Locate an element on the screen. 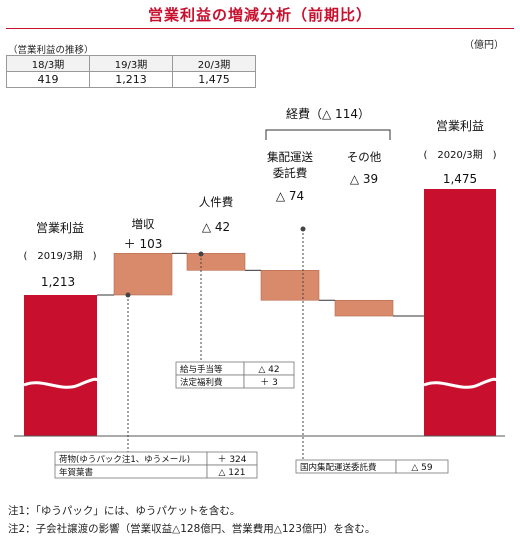 This screenshot has height=540, width=520. bar-label-name: その他 is located at coordinates (364, 157).